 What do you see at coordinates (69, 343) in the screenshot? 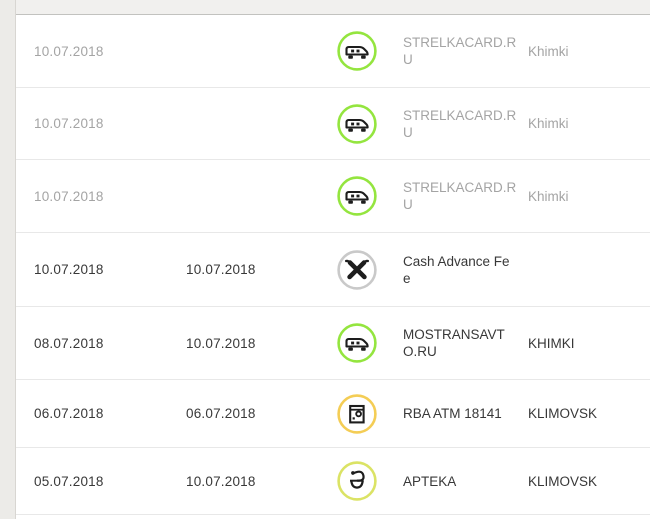
I see `transaction-date: 08.07.2018` at bounding box center [69, 343].